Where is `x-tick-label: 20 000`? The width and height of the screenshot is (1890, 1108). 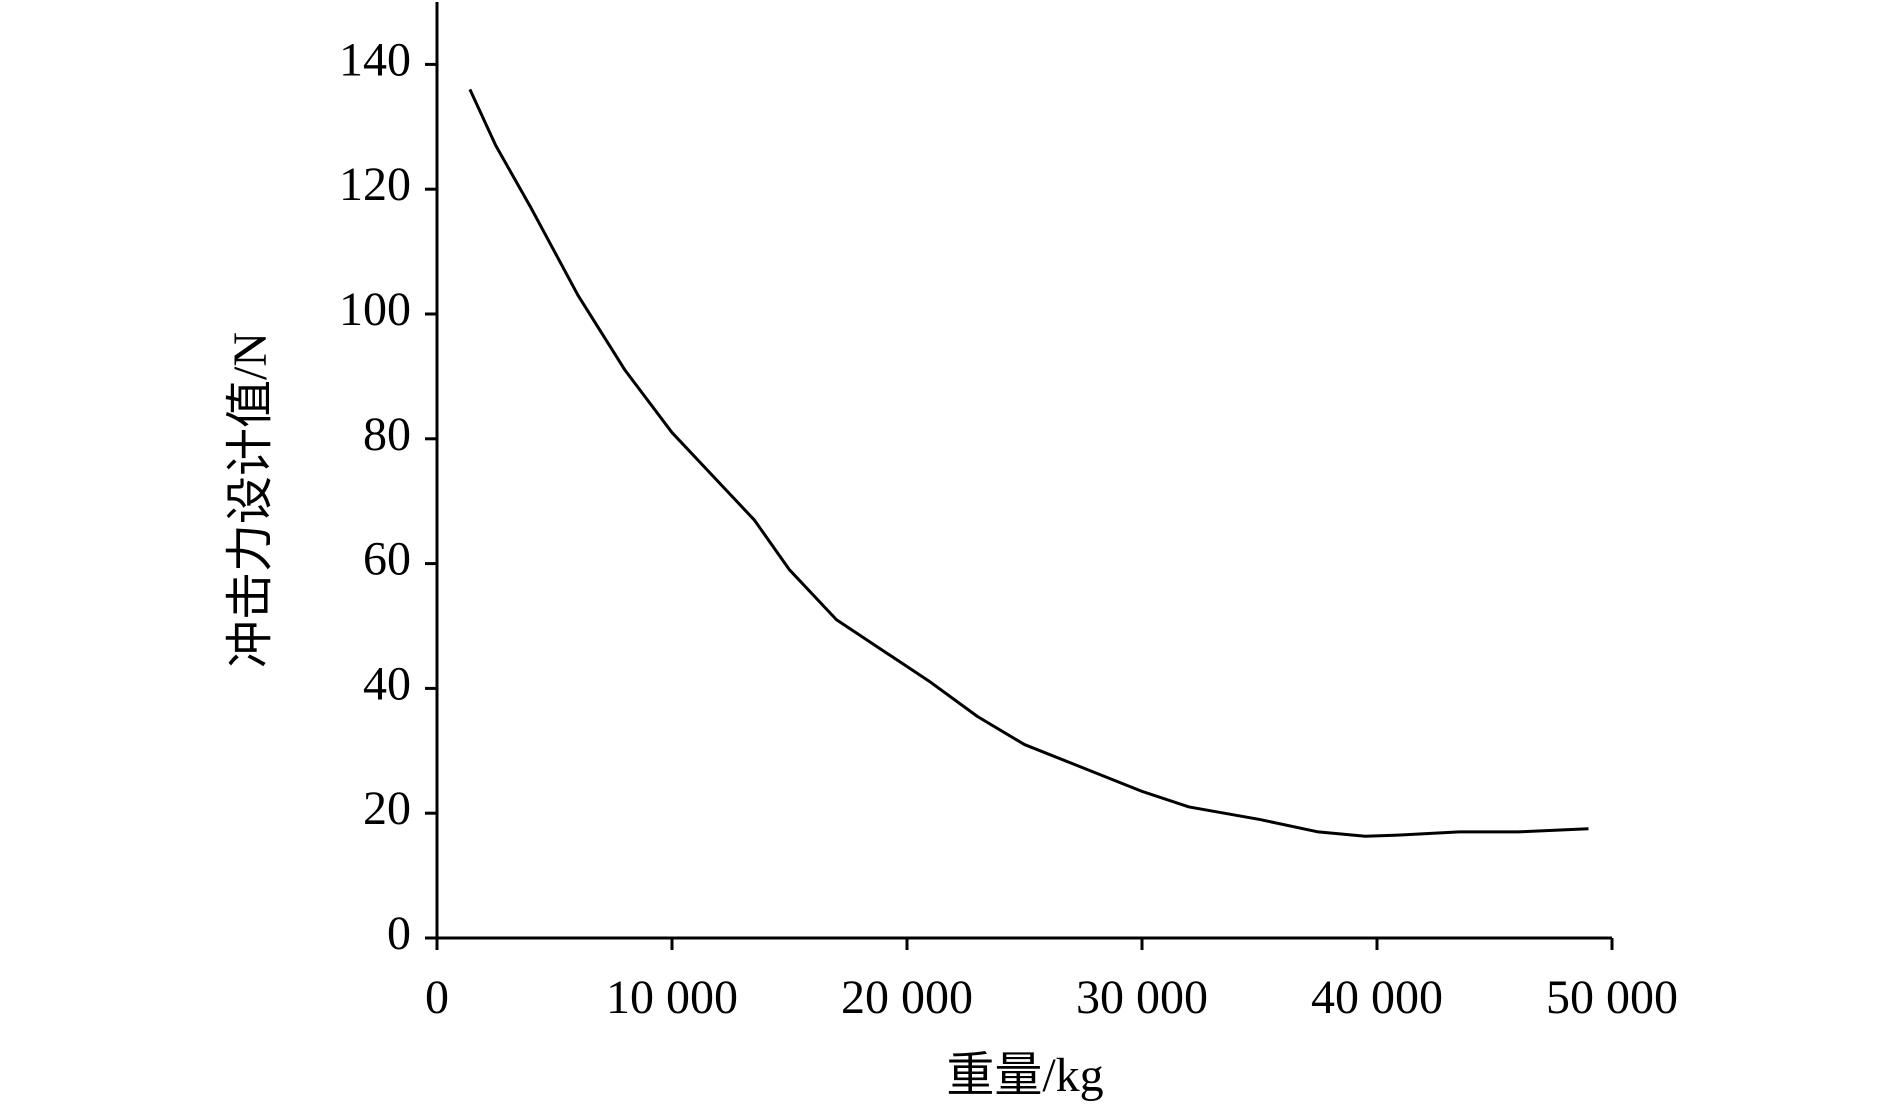
x-tick-label: 20 000 is located at coordinates (907, 997).